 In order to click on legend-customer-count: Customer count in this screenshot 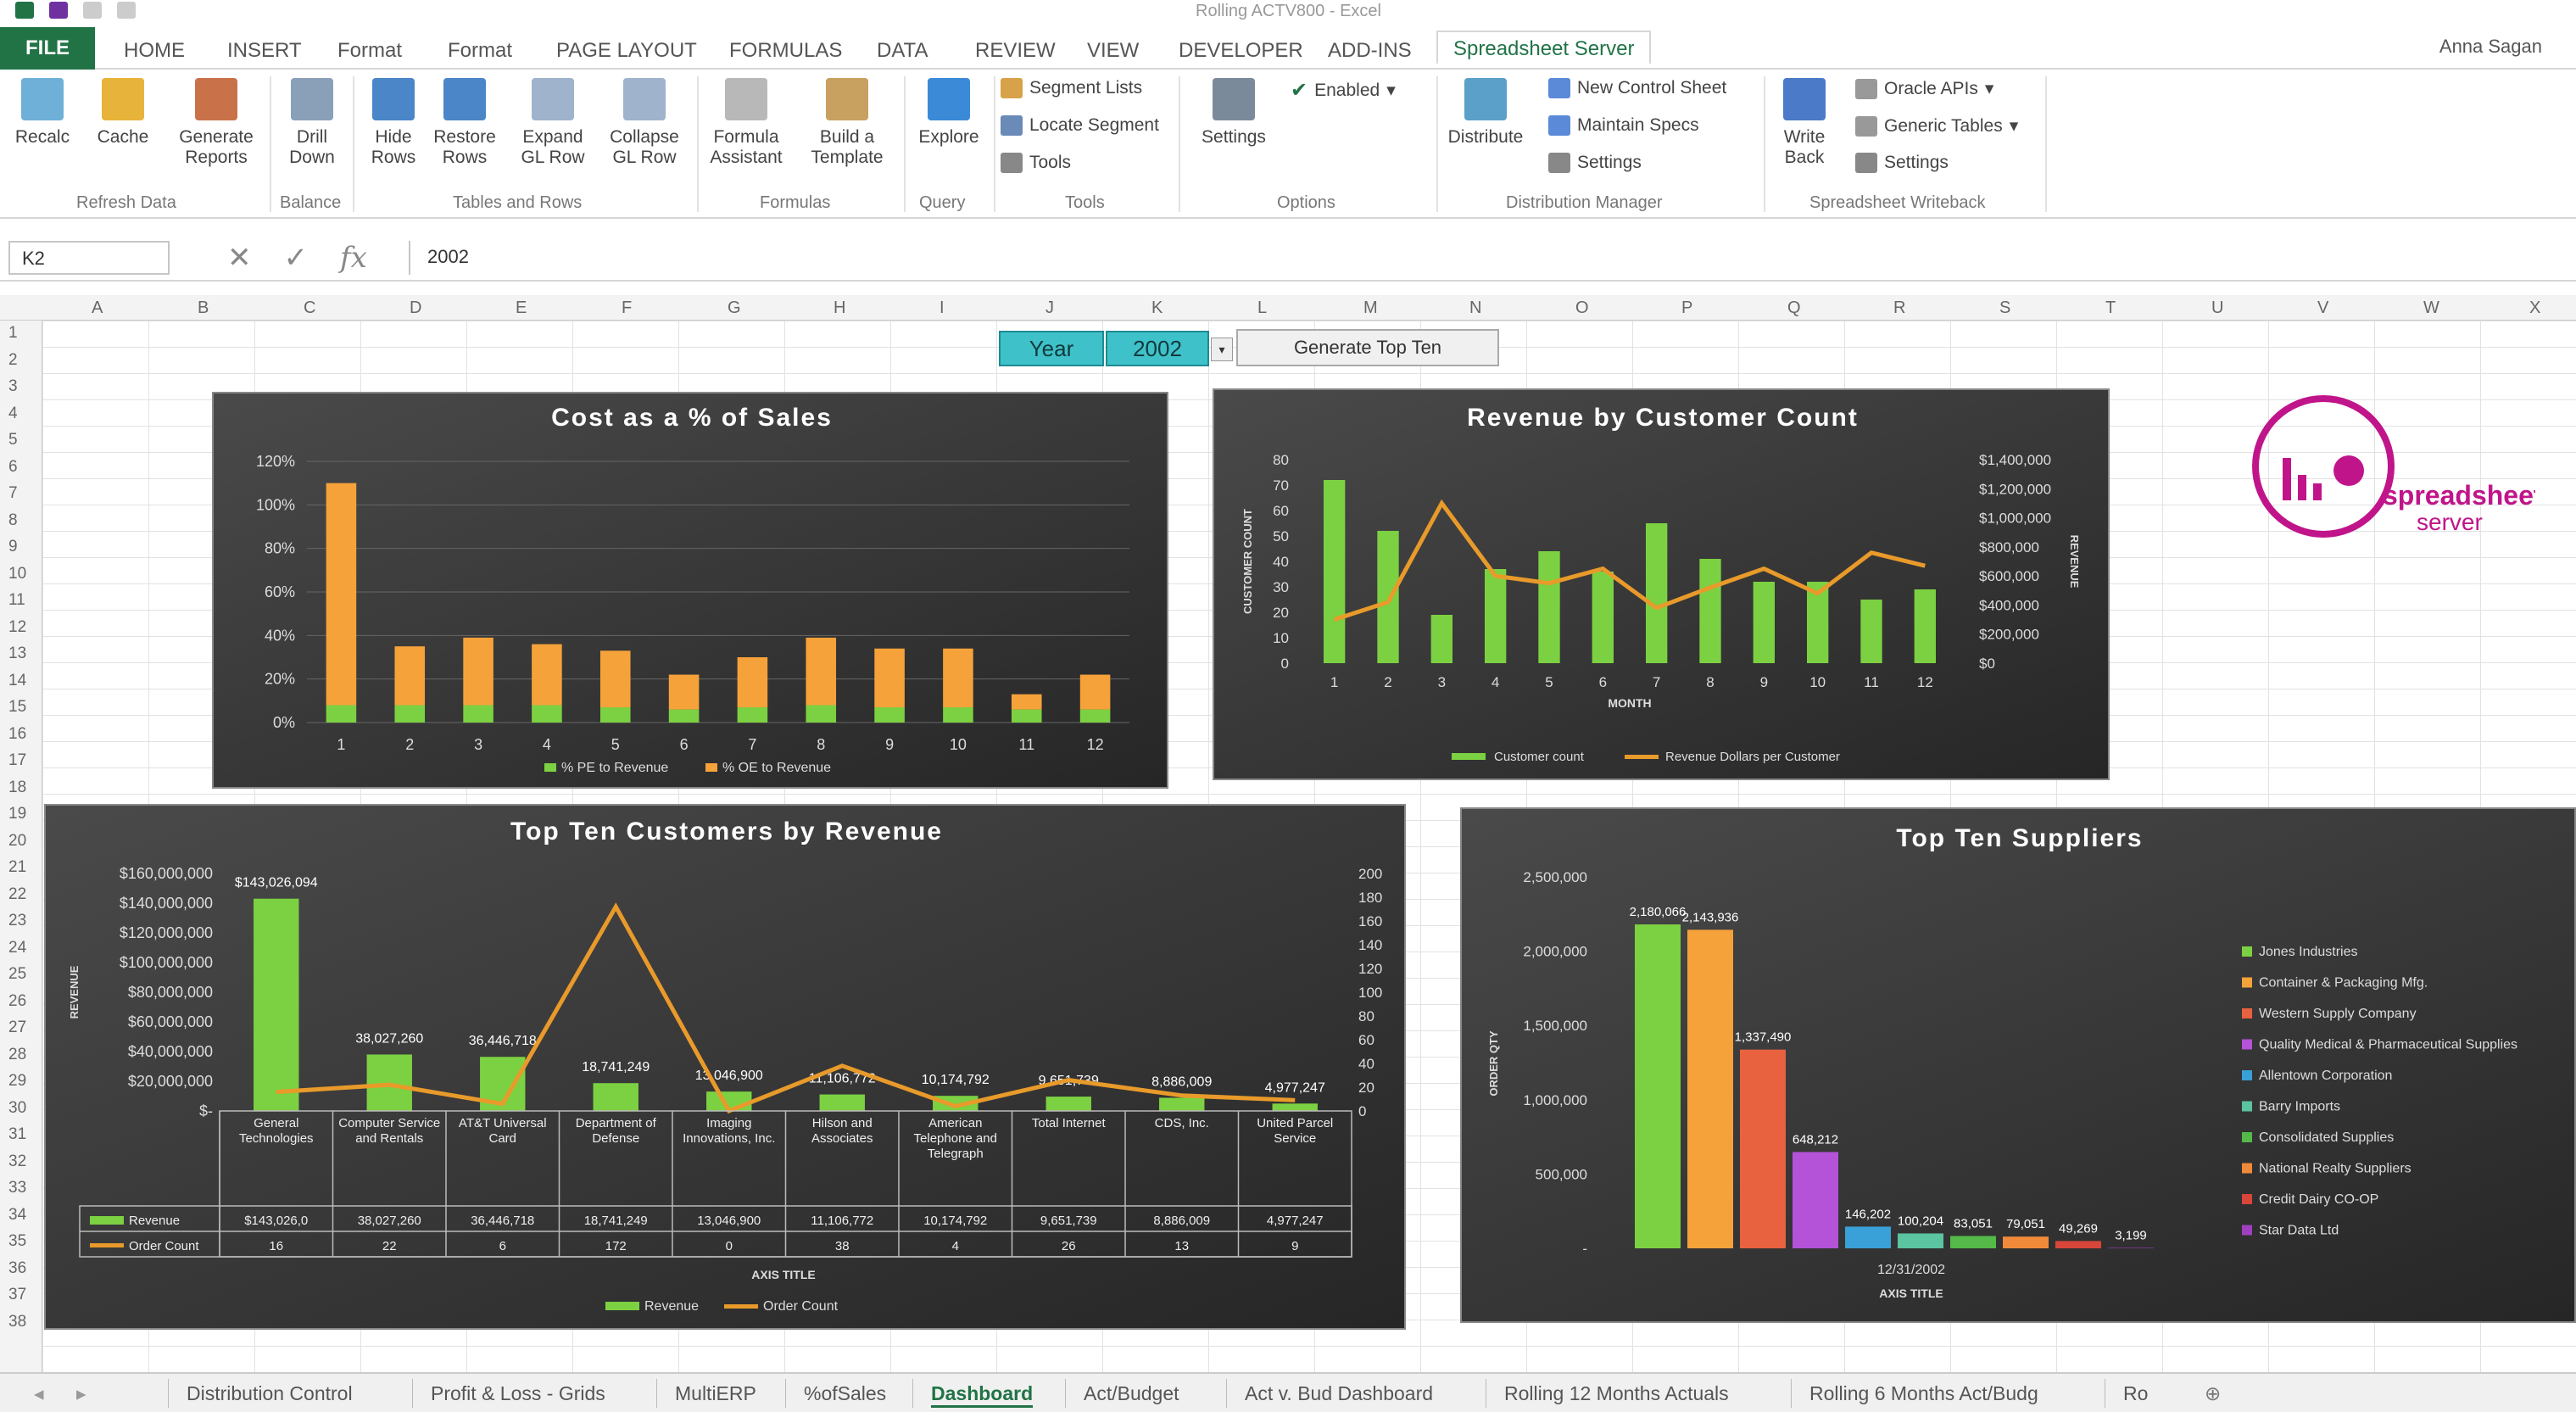, I will do `click(1539, 757)`.